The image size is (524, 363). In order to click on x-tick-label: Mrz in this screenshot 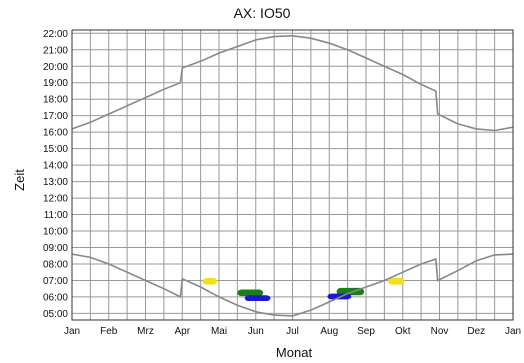, I will do `click(145, 331)`.